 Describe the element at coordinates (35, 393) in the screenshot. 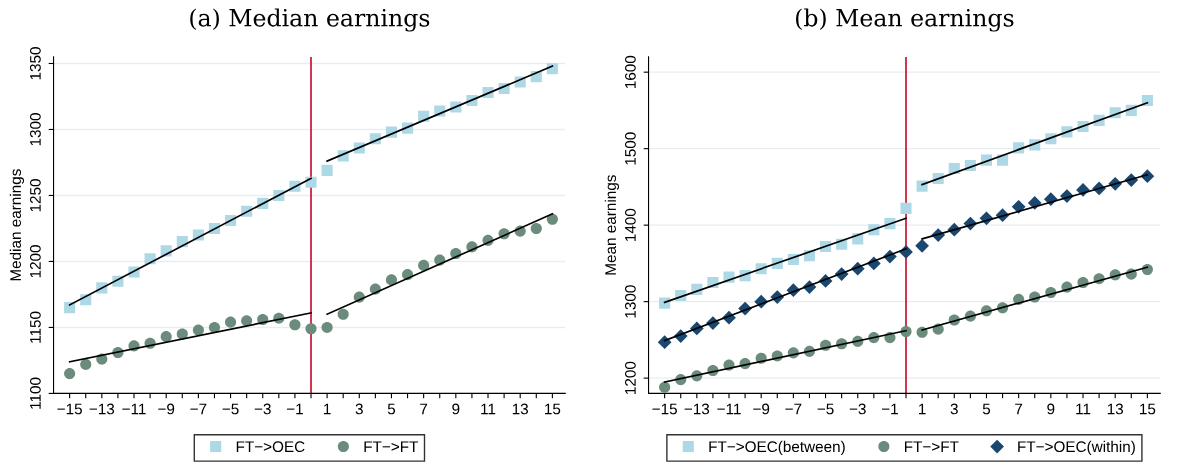

I see `y-tick-label: 1100` at that location.